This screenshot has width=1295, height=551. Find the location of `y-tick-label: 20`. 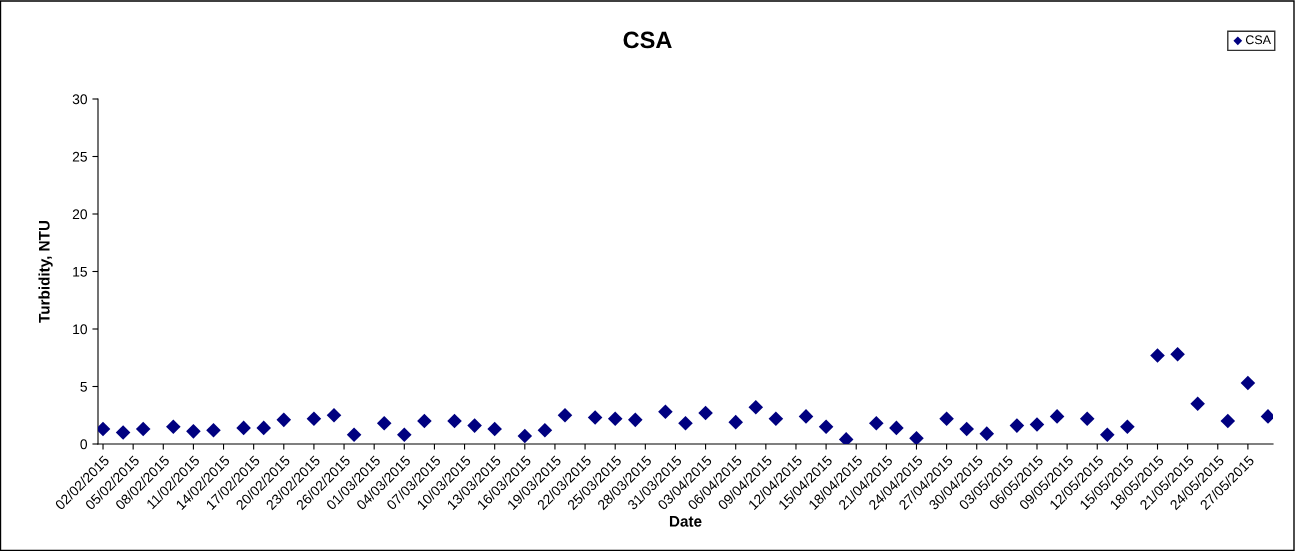

y-tick-label: 20 is located at coordinates (80, 214).